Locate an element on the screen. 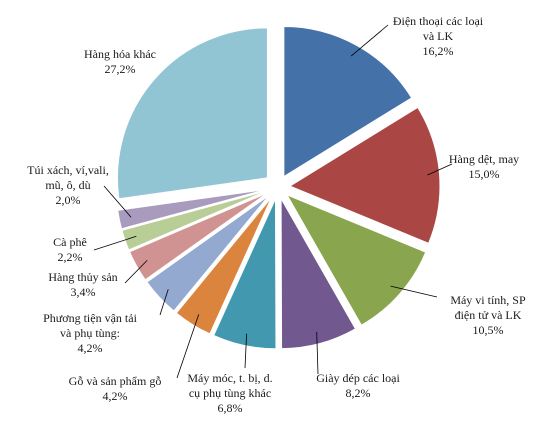 The width and height of the screenshot is (559, 430). slice-value-label: 2,2% is located at coordinates (70, 257).